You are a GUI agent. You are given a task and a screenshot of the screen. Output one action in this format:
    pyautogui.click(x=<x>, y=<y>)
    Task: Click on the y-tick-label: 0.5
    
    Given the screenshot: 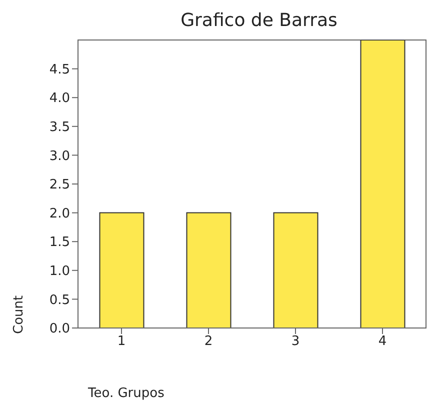 What is the action you would take?
    pyautogui.click(x=59, y=300)
    